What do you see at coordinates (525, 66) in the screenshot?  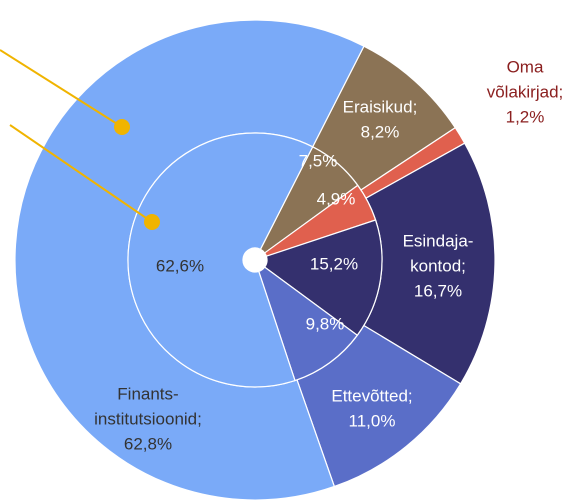 I see `category-label: Oma` at bounding box center [525, 66].